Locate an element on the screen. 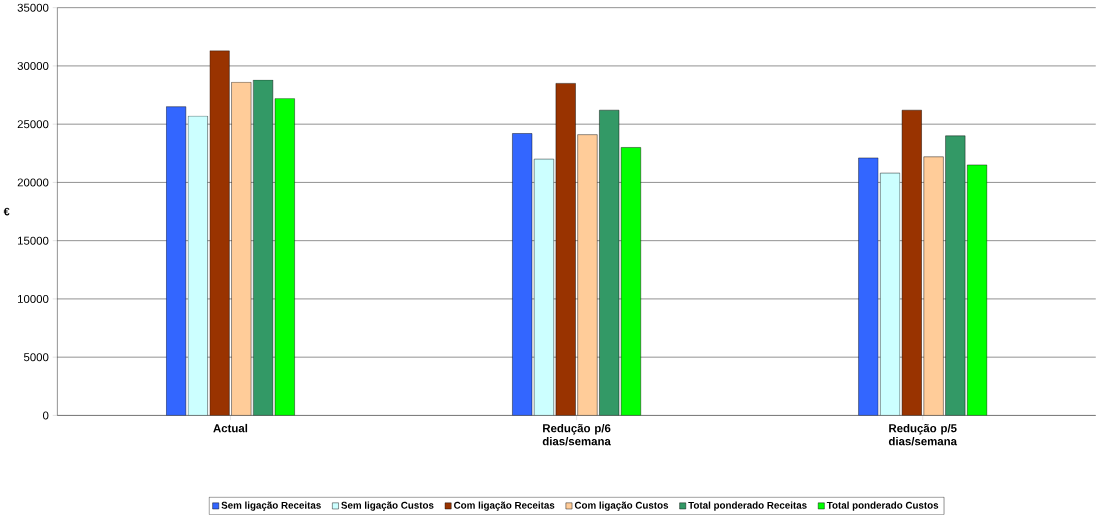 Image resolution: width=1096 pixels, height=515 pixels. y-tick-label: 0 is located at coordinates (45, 415).